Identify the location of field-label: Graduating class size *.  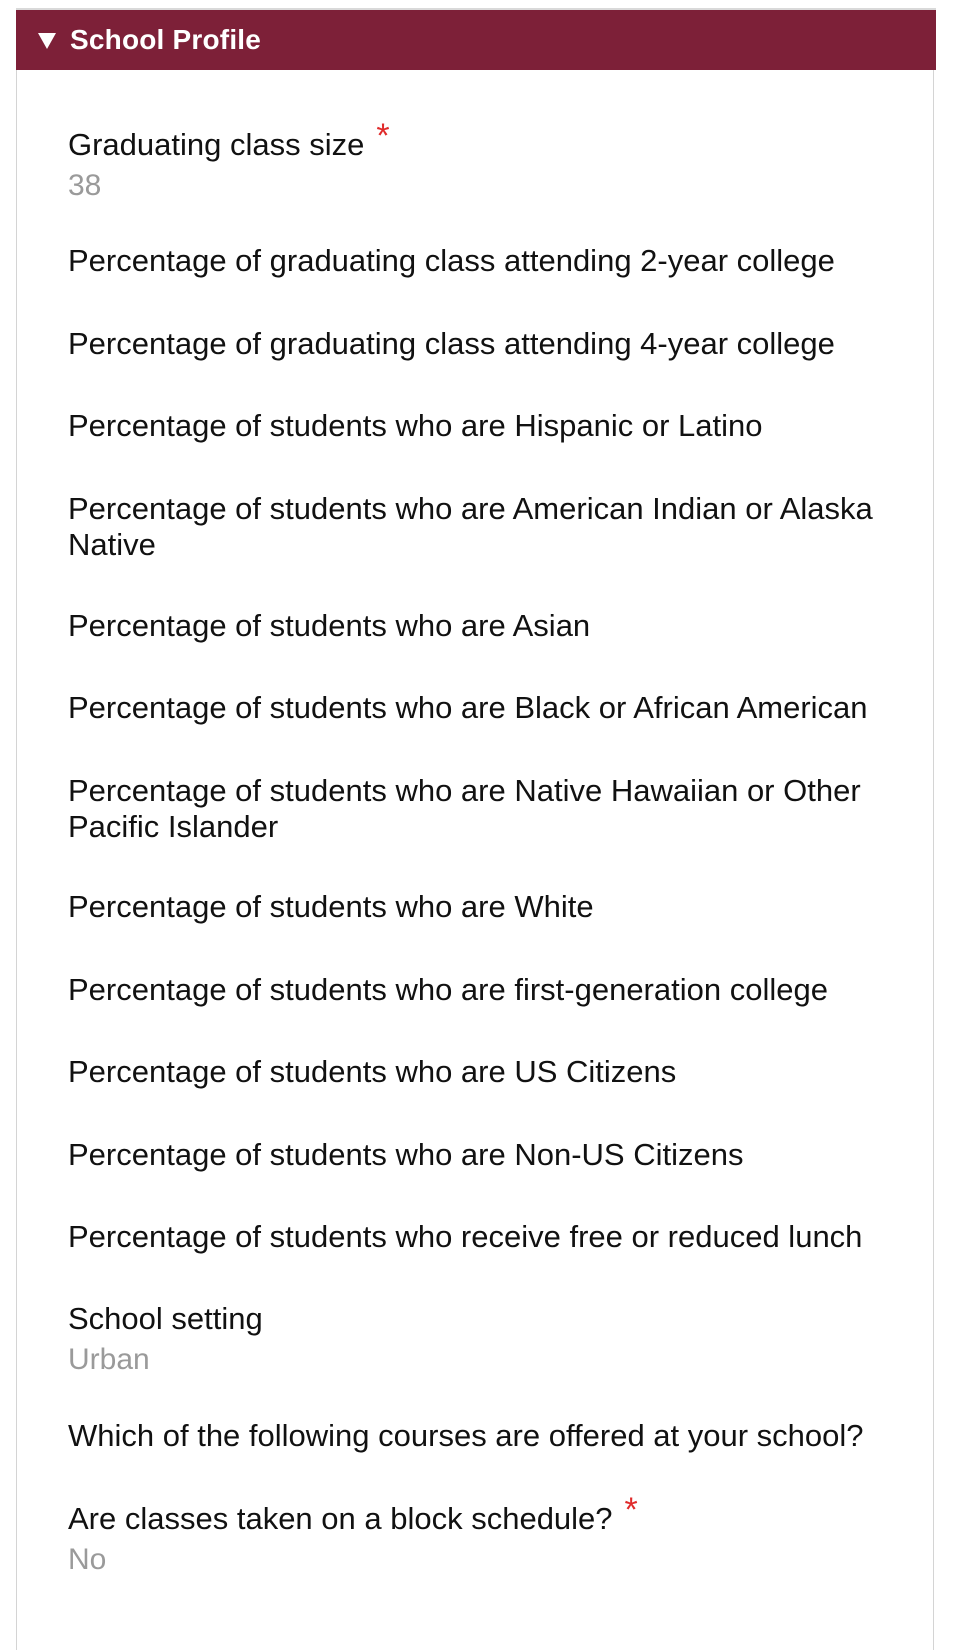
(229, 139).